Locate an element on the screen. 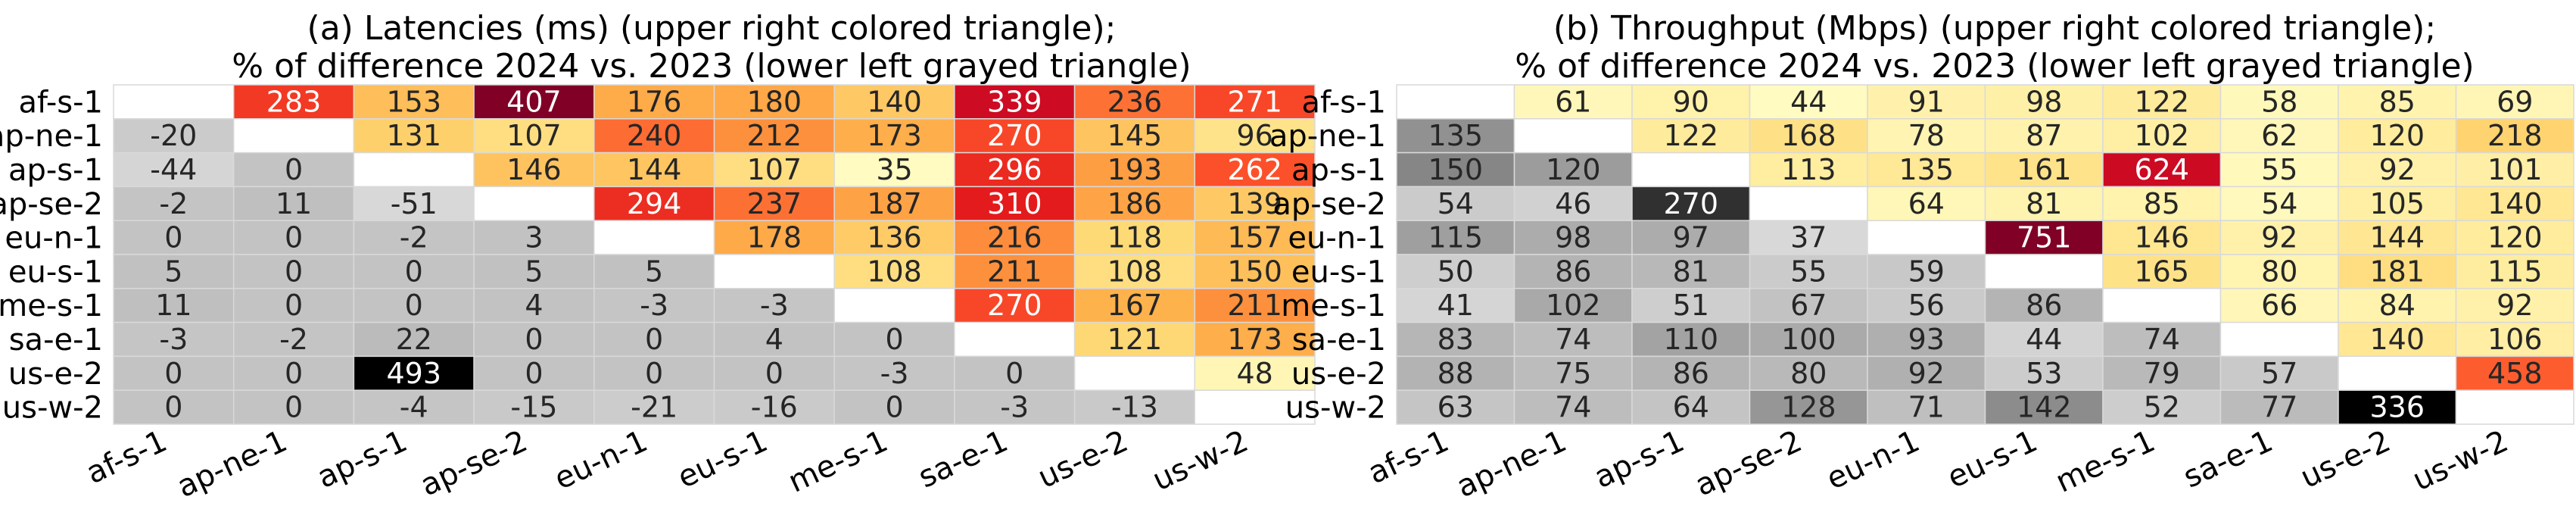  throughput-cell-eu-n-1-ap-ne-1-label: 98 is located at coordinates (1573, 238).